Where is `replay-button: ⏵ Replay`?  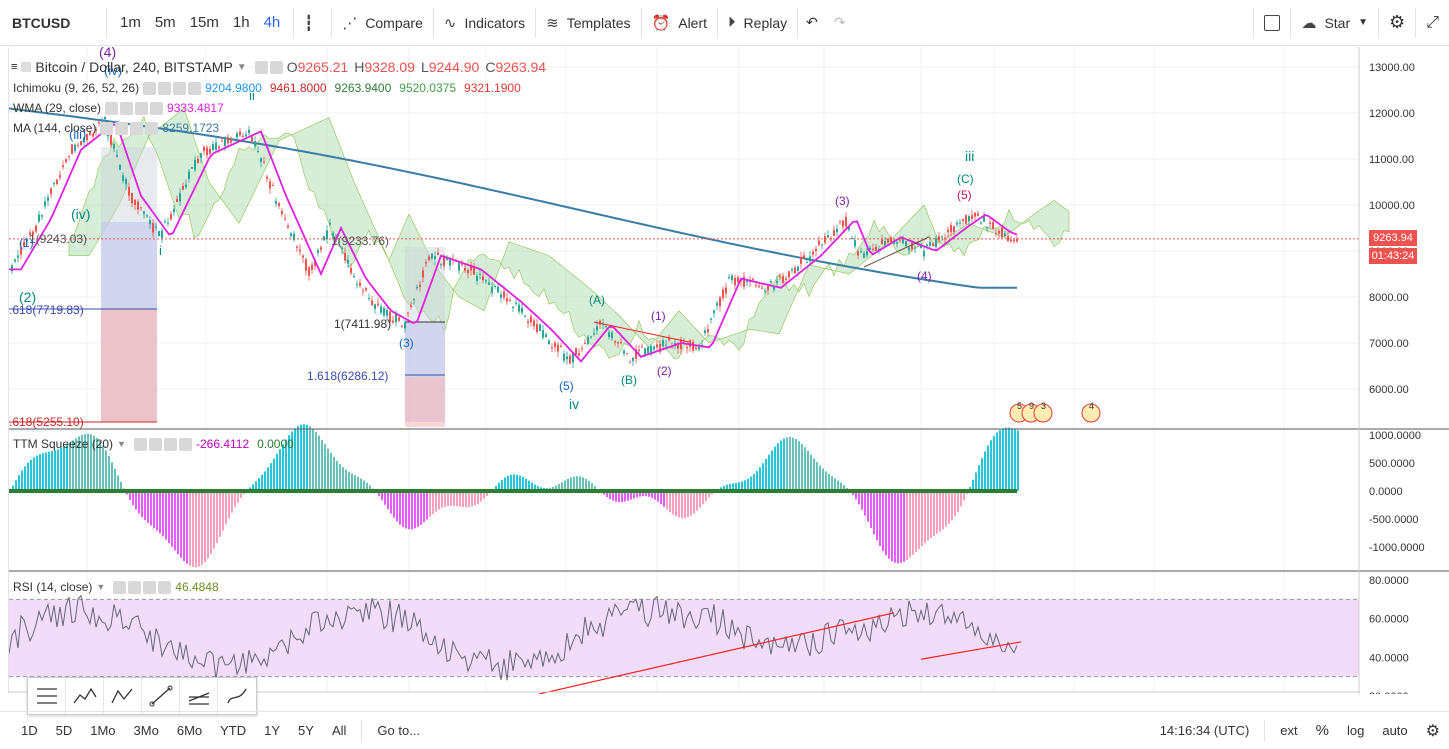
replay-button: ⏵ Replay is located at coordinates (757, 23).